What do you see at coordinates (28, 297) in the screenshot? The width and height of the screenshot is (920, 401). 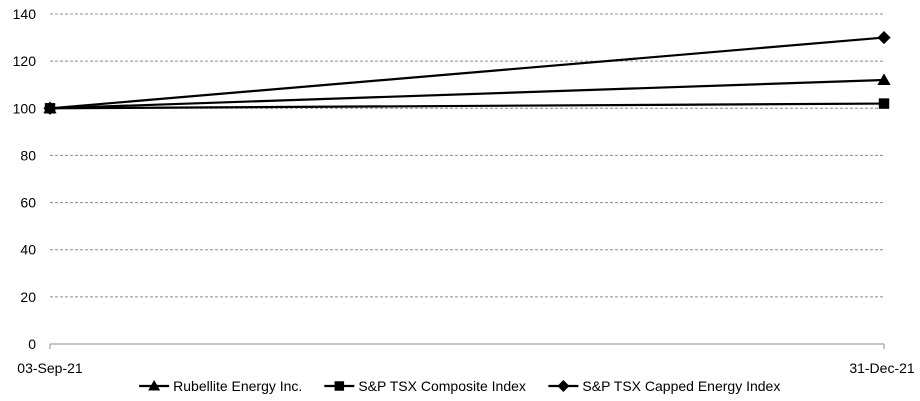 I see `y-tick-label: 20` at bounding box center [28, 297].